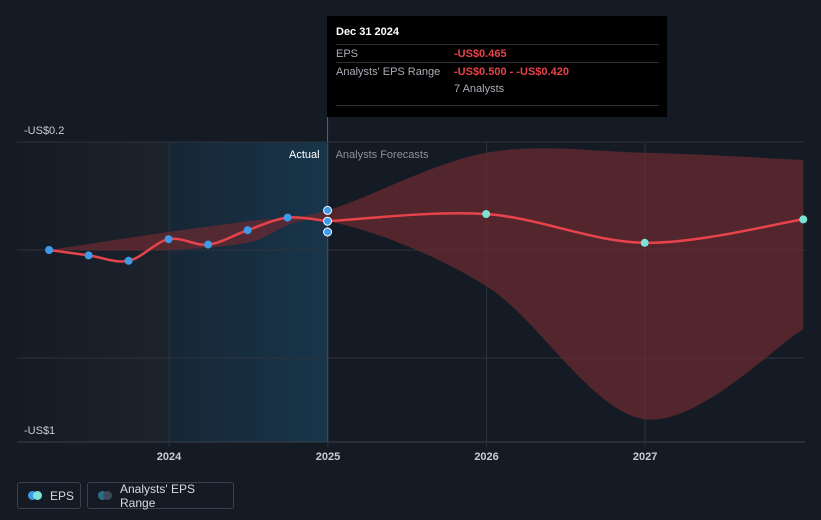 This screenshot has height=520, width=821. Describe the element at coordinates (382, 155) in the screenshot. I see `forecast-region-label: Analysts Forecasts` at that location.